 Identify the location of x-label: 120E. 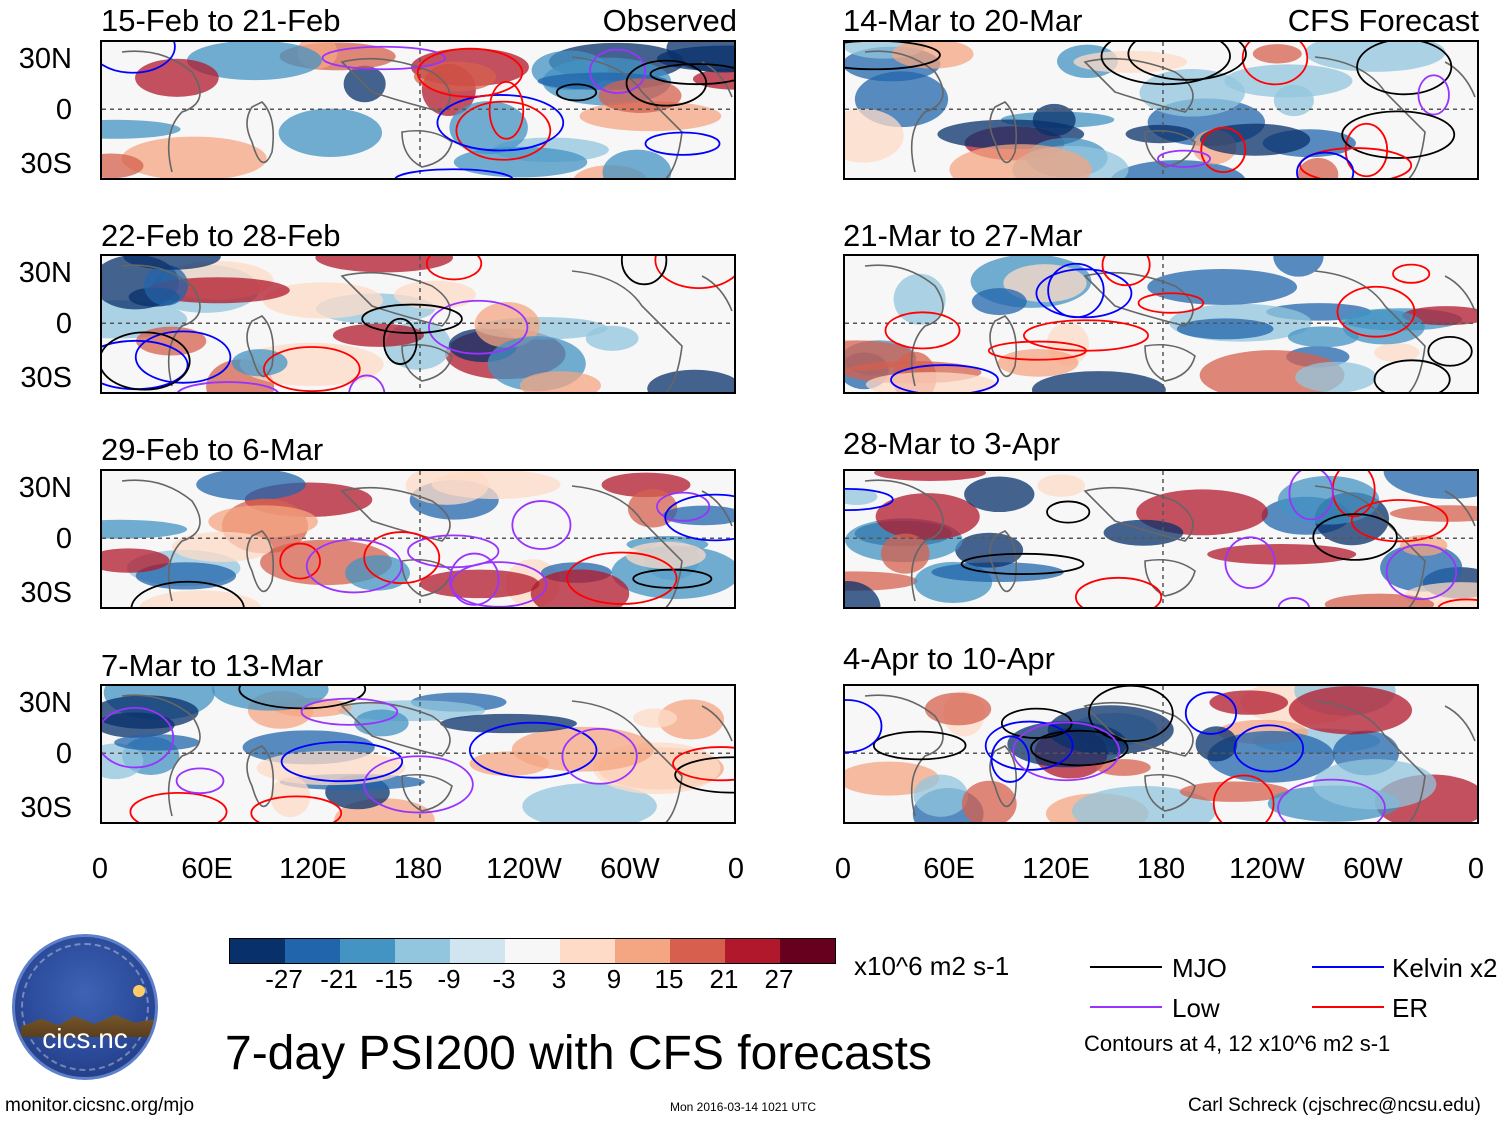
(1056, 869).